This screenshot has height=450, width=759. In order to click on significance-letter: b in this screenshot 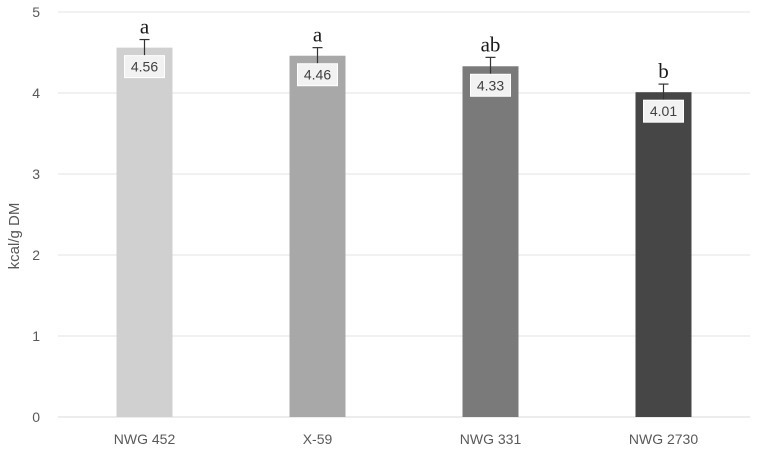, I will do `click(663, 71)`.